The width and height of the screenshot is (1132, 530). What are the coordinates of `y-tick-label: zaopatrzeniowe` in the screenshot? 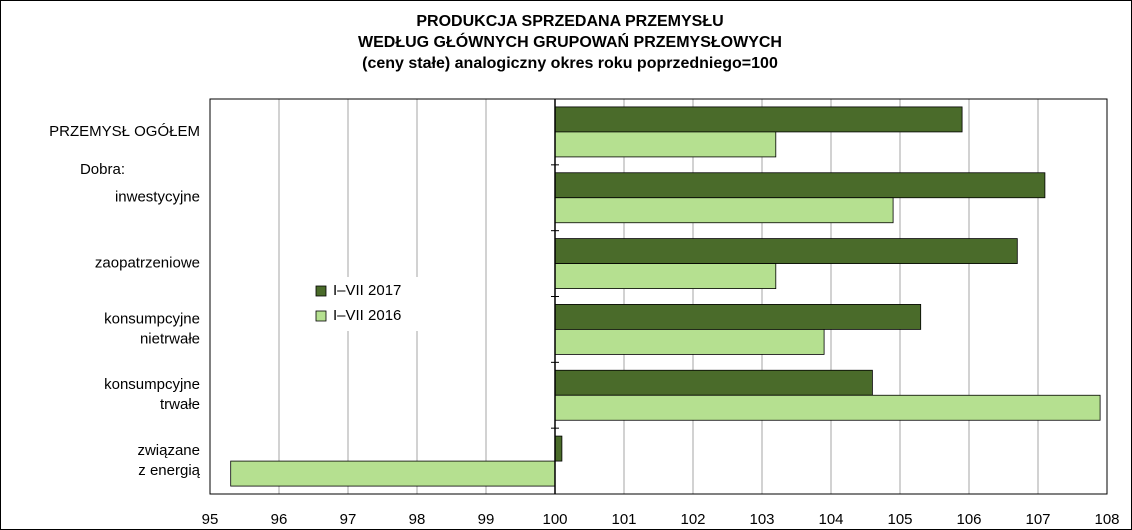 It's located at (147, 263).